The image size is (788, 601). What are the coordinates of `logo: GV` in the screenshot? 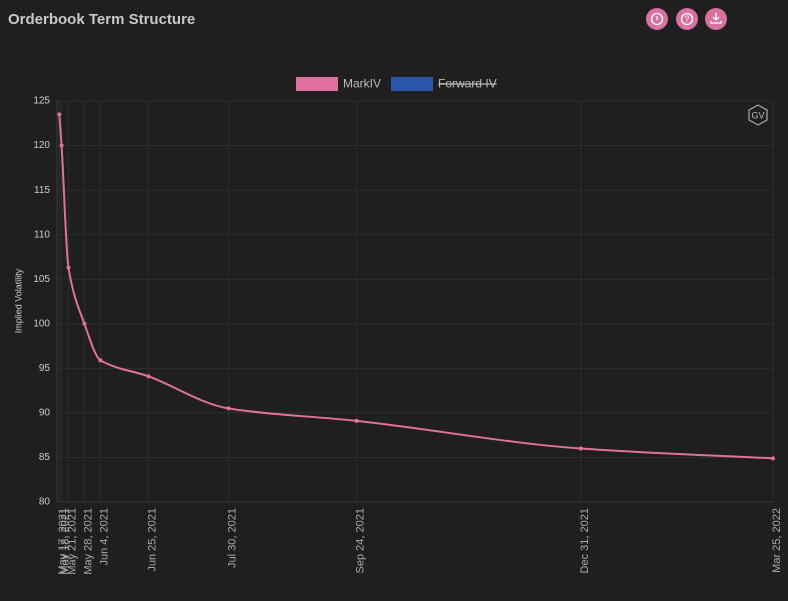 It's located at (758, 115).